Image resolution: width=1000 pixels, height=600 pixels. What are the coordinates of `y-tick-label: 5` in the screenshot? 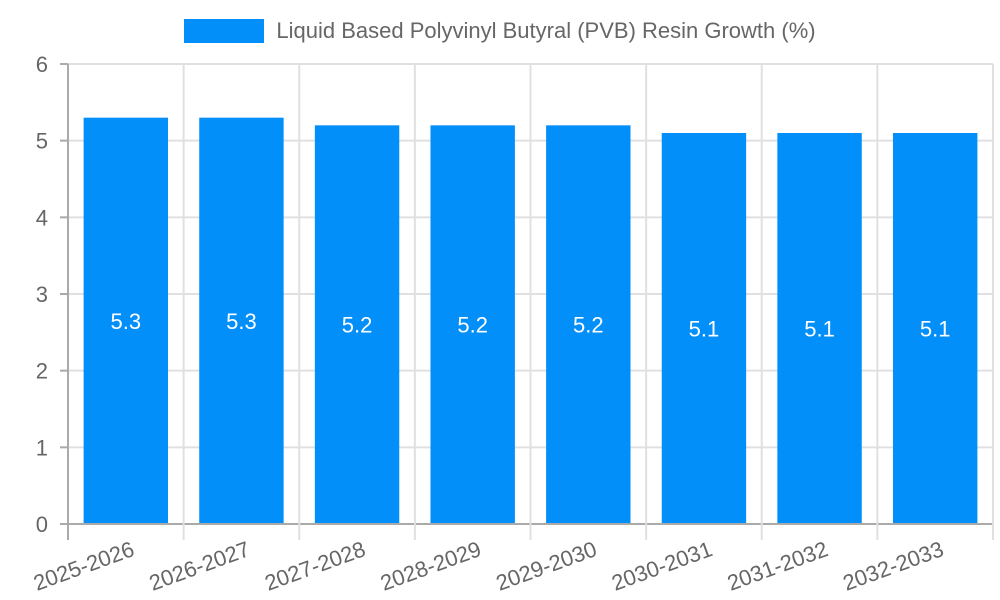 It's located at (42, 141).